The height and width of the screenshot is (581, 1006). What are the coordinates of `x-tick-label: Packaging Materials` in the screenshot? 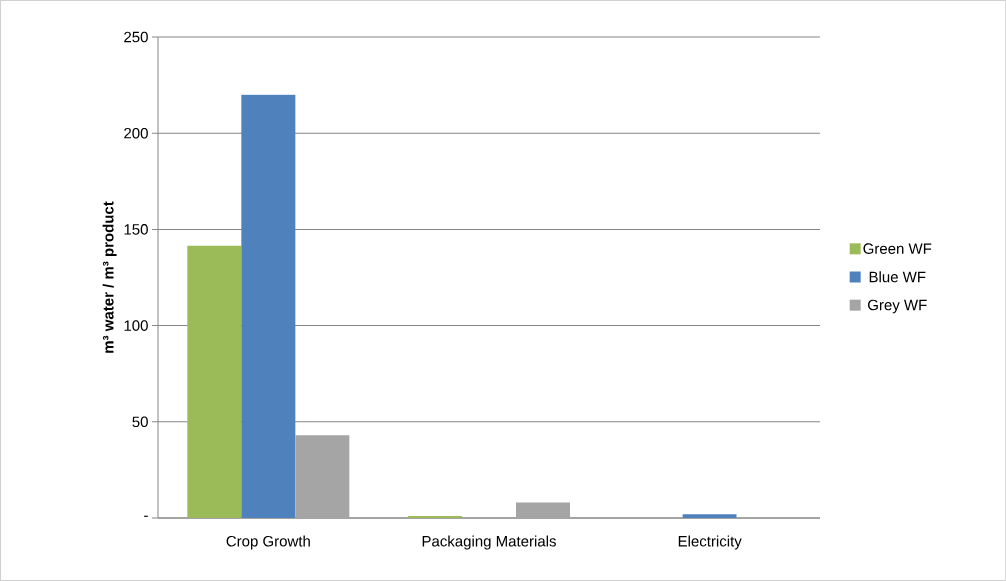 It's located at (489, 542).